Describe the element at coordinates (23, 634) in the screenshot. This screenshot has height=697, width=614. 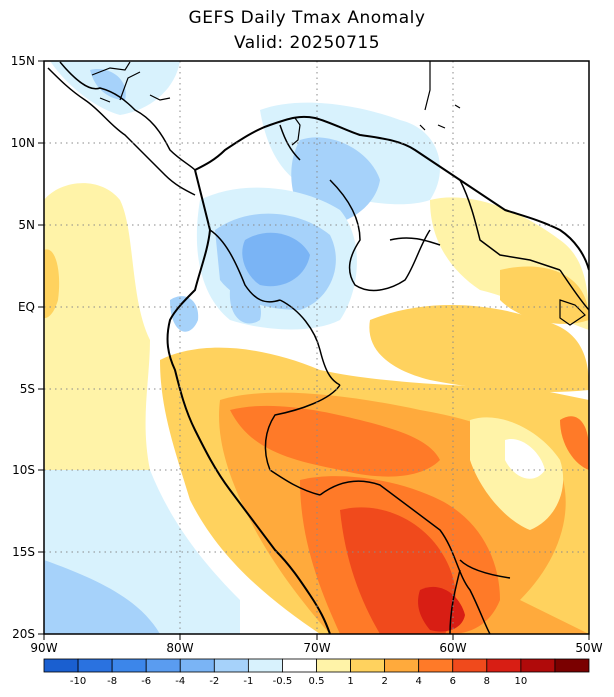
I see `lat-label: 20S` at that location.